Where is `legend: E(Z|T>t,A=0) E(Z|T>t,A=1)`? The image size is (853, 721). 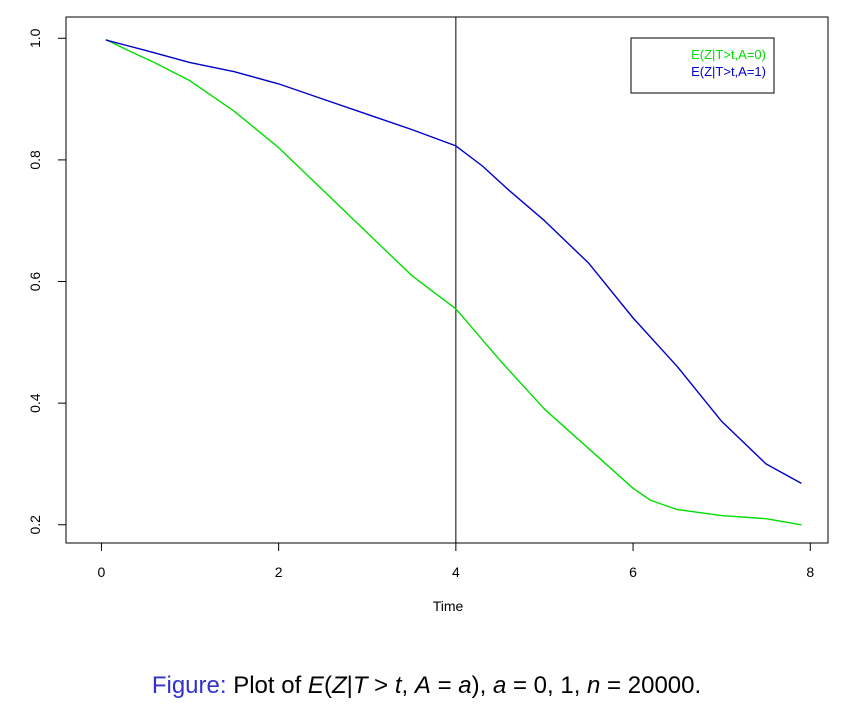 legend: E(Z|T>t,A=0) E(Z|T>t,A=1) is located at coordinates (702, 65).